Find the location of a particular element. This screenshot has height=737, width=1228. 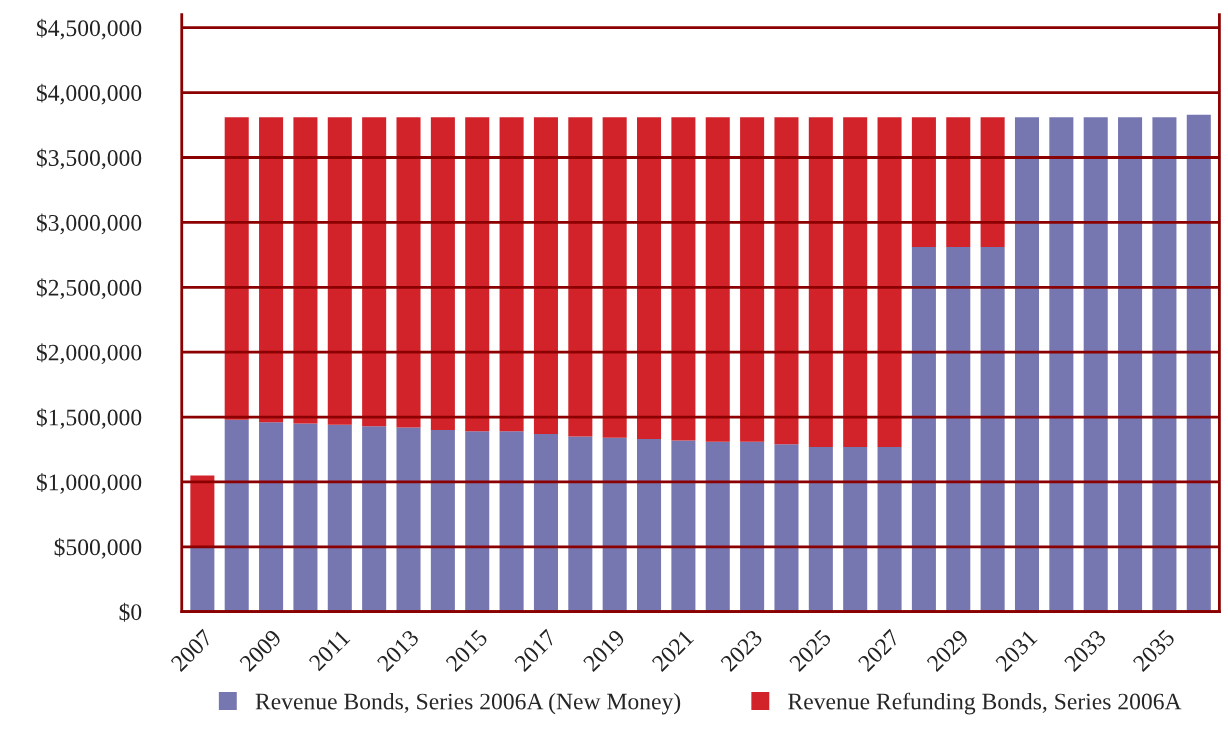

y-tick-label: $3,000,000 is located at coordinates (89, 224).